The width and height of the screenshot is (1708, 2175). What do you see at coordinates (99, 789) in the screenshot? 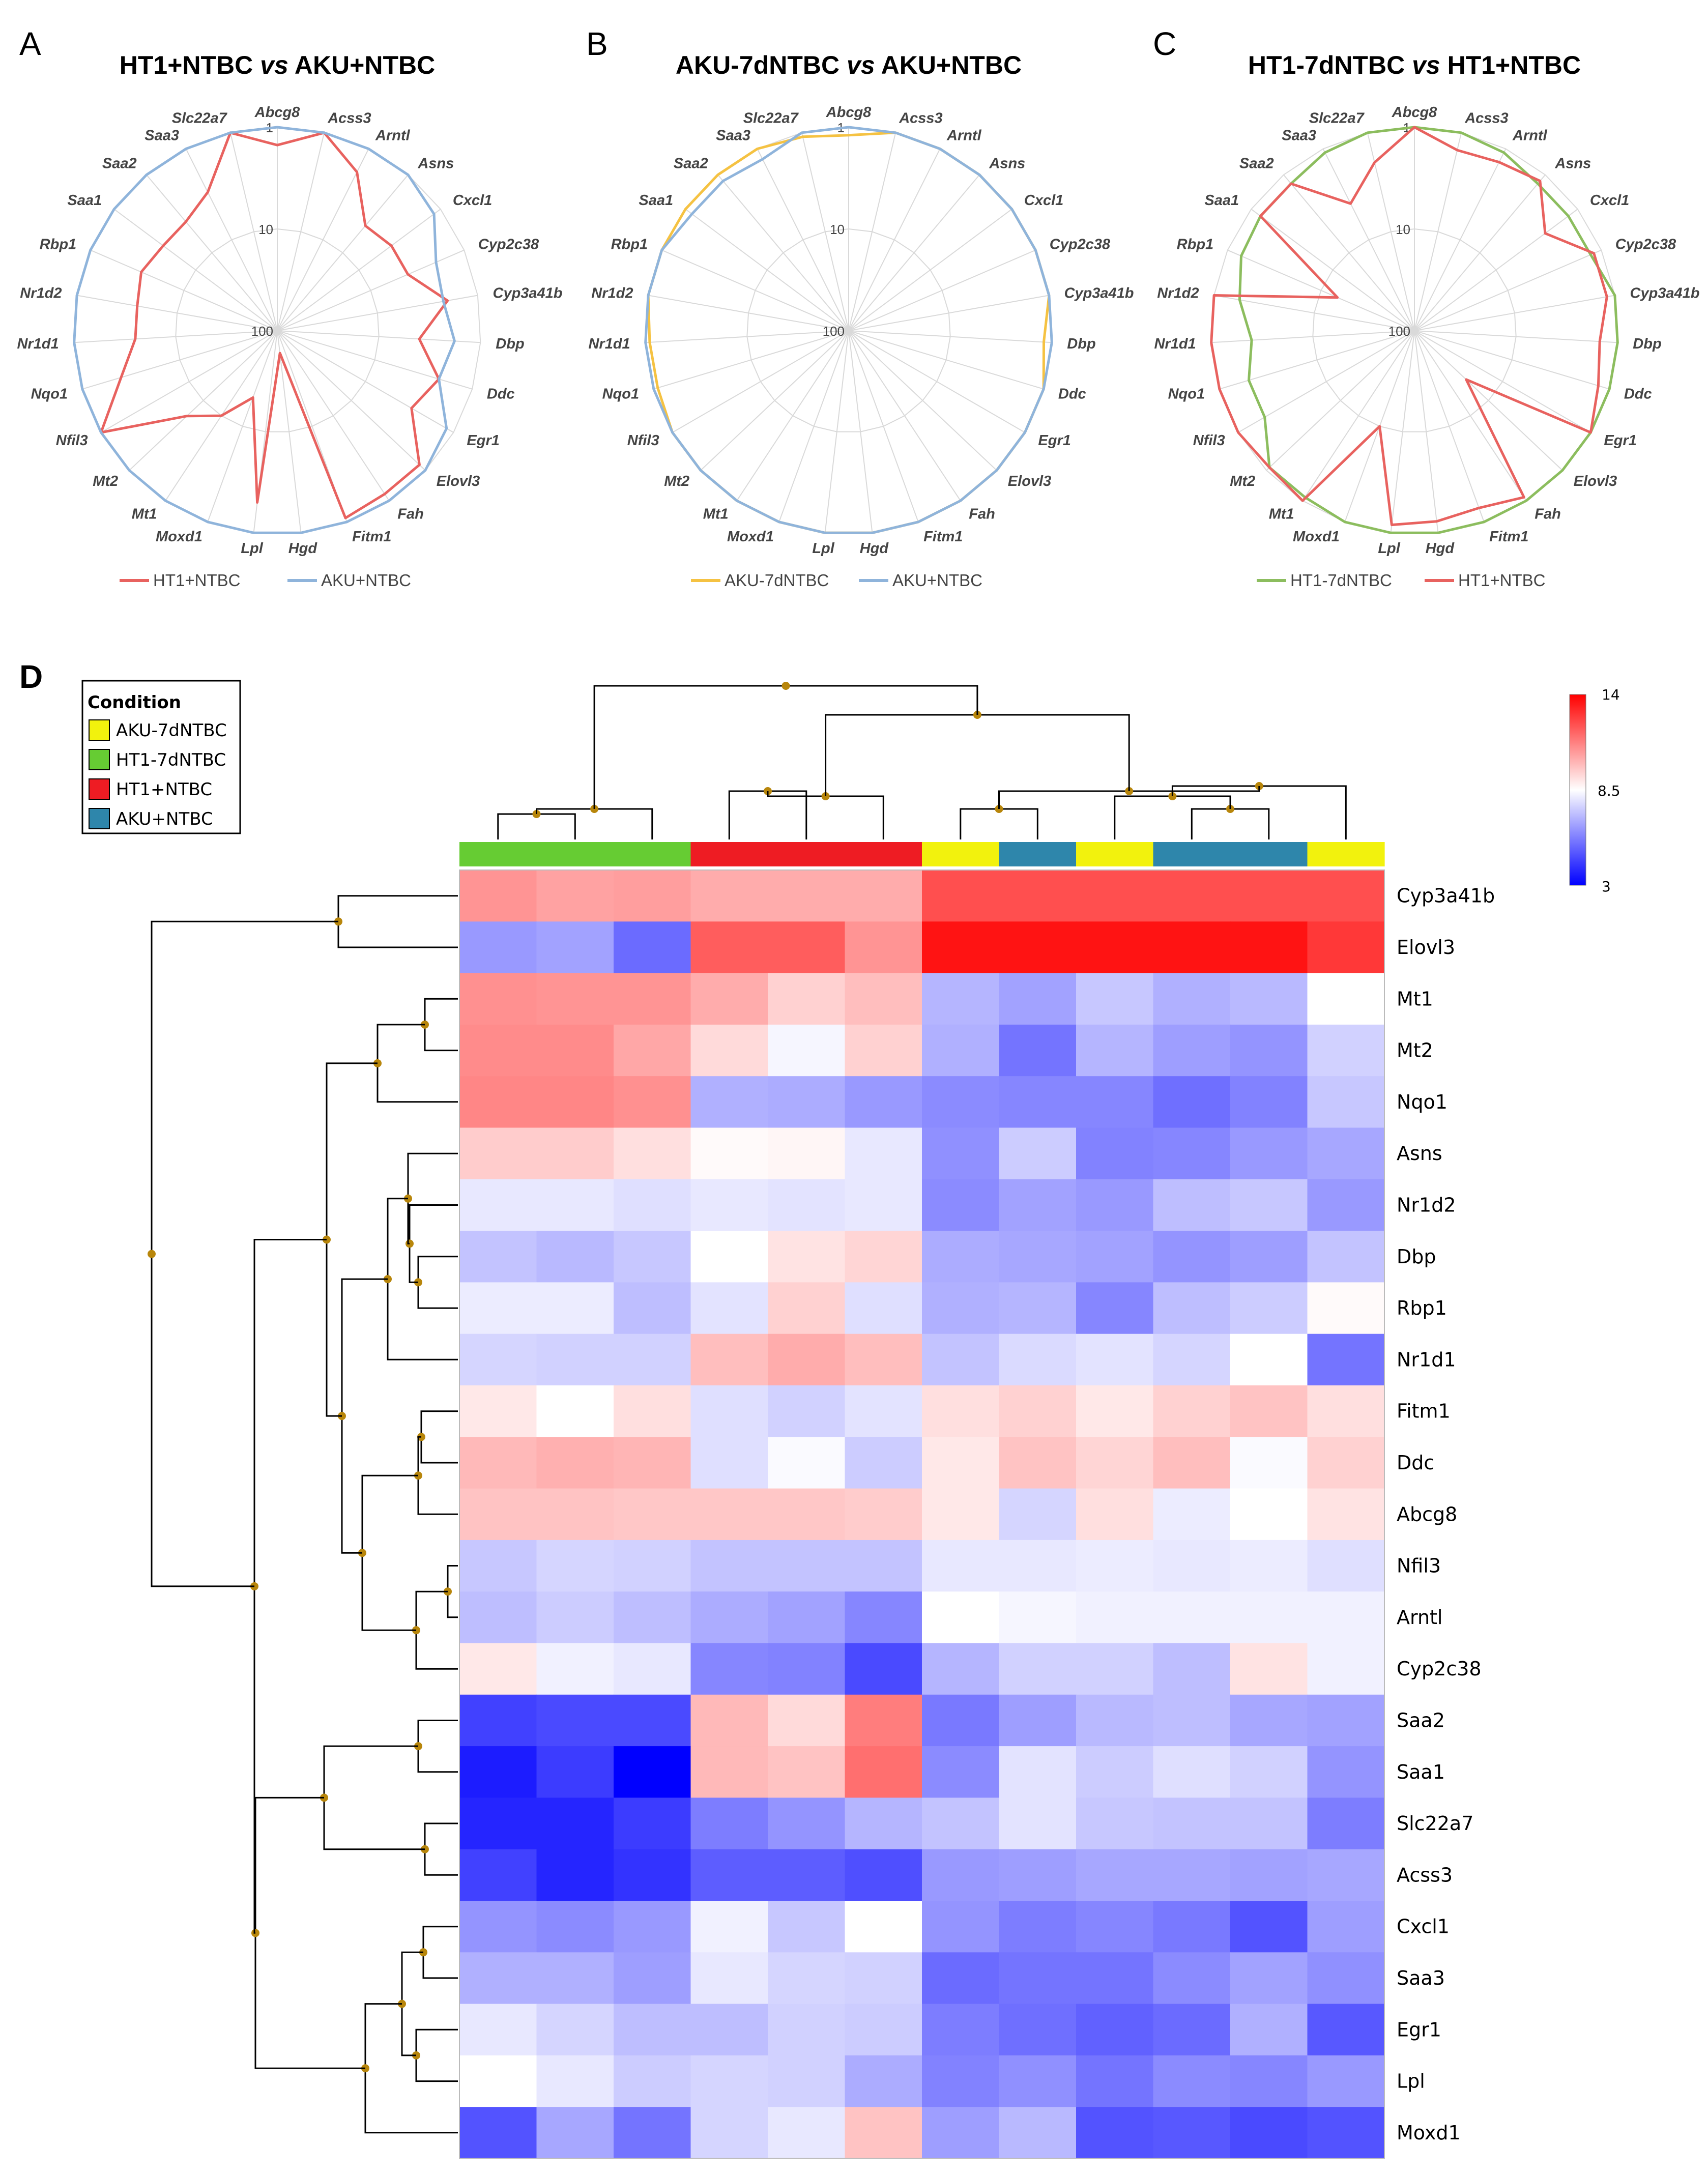
I see `condition-legend-swatch` at bounding box center [99, 789].